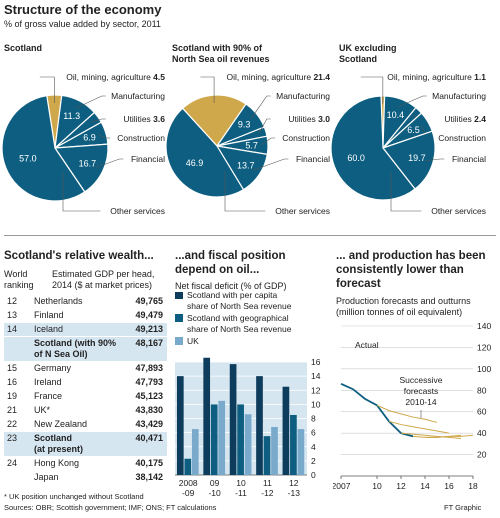 The image size is (500, 518). Describe the element at coordinates (12, 396) in the screenshot. I see `rank-cell: 19` at that location.